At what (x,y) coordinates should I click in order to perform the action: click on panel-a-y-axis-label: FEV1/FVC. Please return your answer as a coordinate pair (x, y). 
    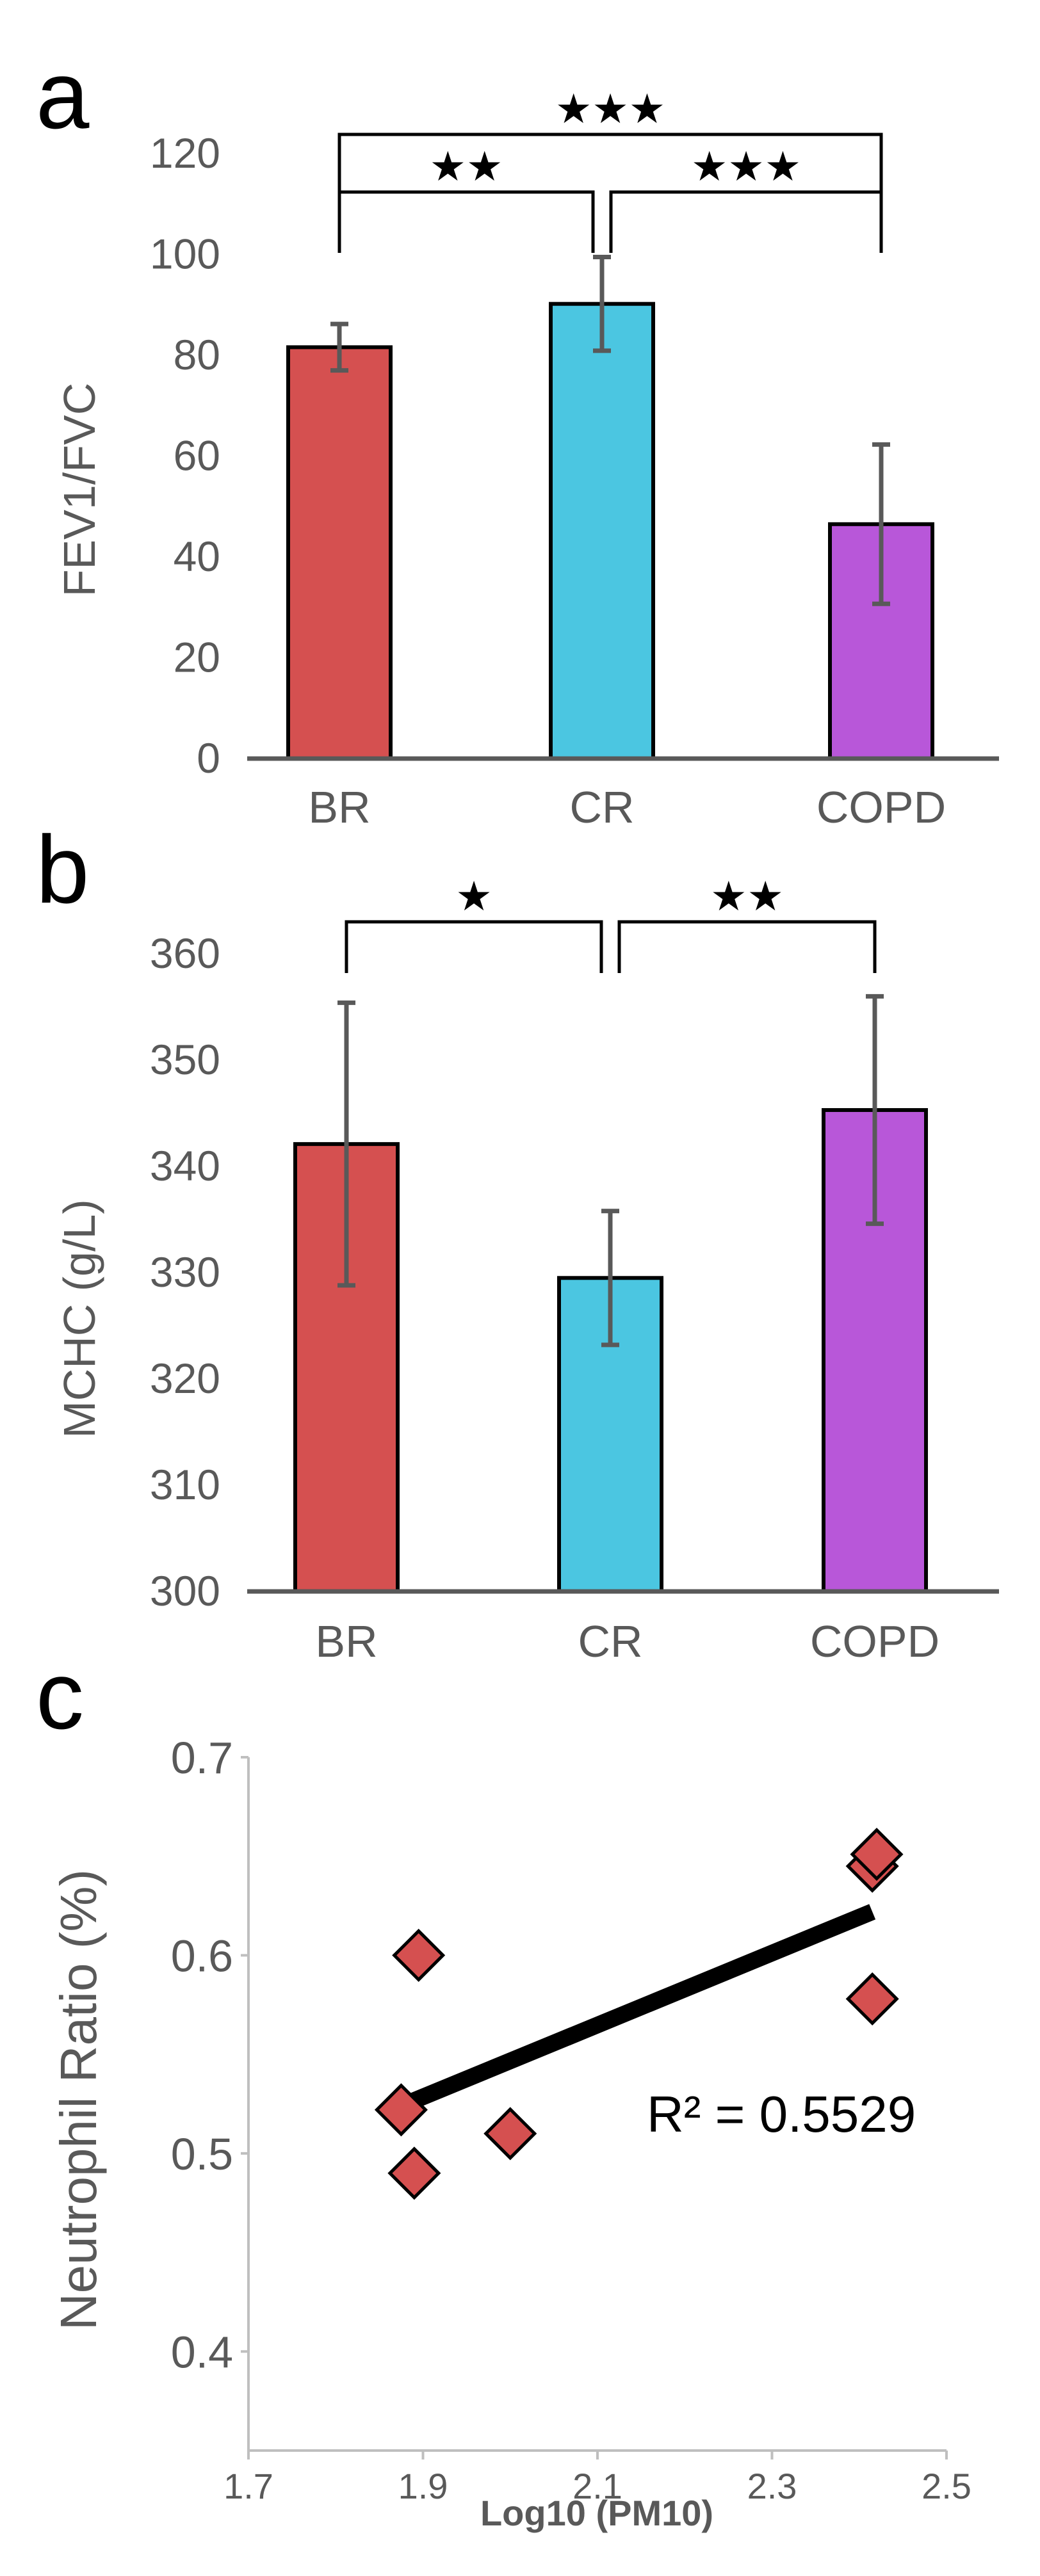
    Looking at the image, I should click on (79, 490).